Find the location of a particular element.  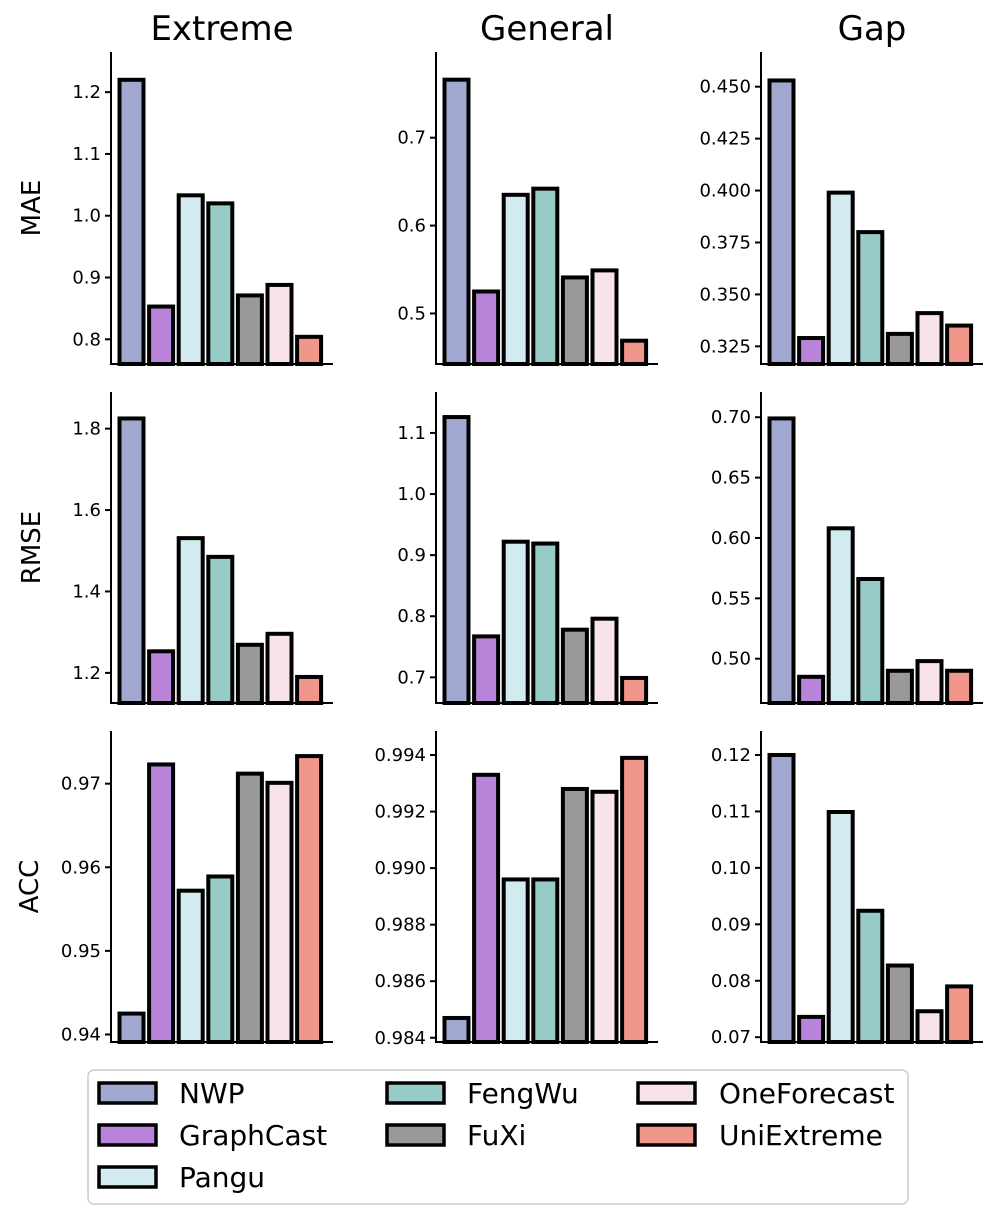

y-tick-label: 0.50 is located at coordinates (731, 659).